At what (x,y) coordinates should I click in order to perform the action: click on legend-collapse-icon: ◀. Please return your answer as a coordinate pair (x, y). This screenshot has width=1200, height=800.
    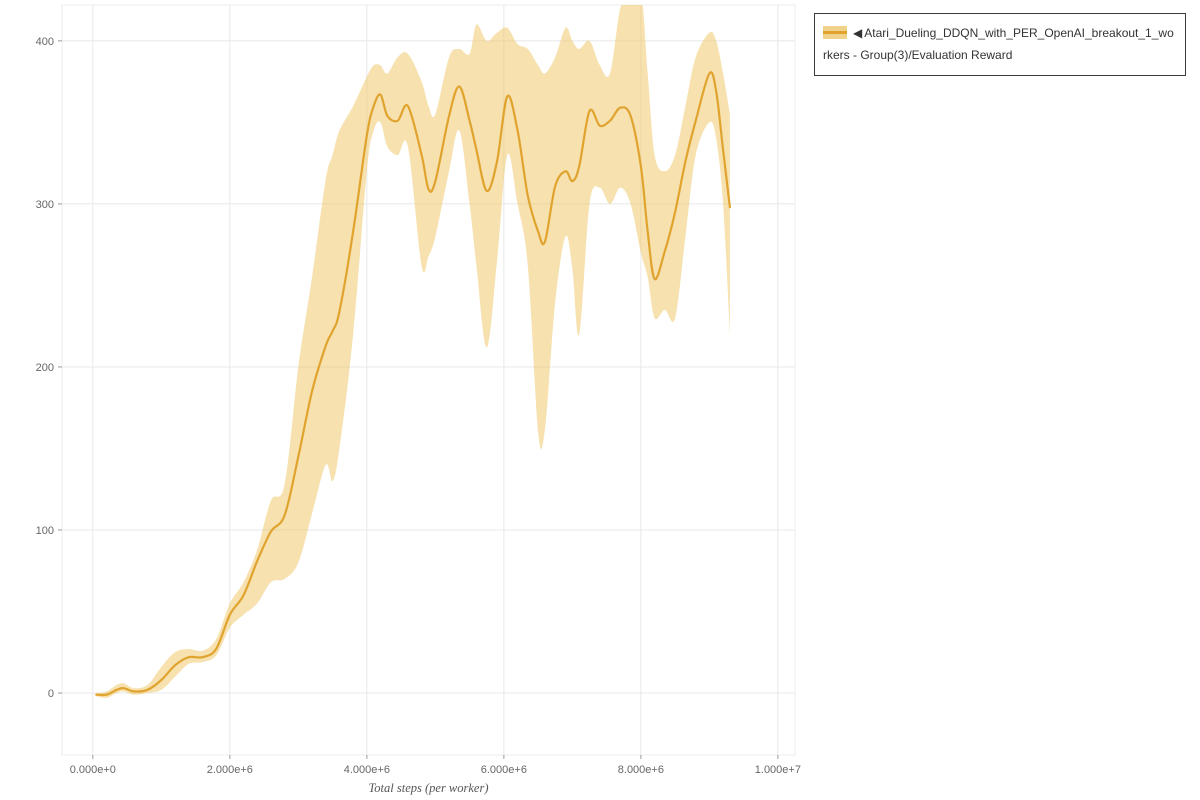
    Looking at the image, I should click on (858, 33).